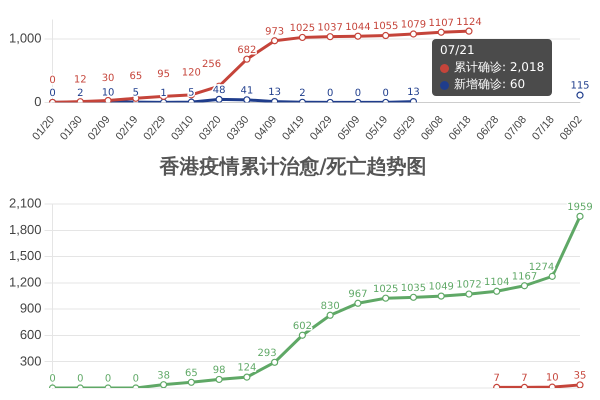 The width and height of the screenshot is (600, 400). I want to click on y-tick-label: 300, so click(31, 360).